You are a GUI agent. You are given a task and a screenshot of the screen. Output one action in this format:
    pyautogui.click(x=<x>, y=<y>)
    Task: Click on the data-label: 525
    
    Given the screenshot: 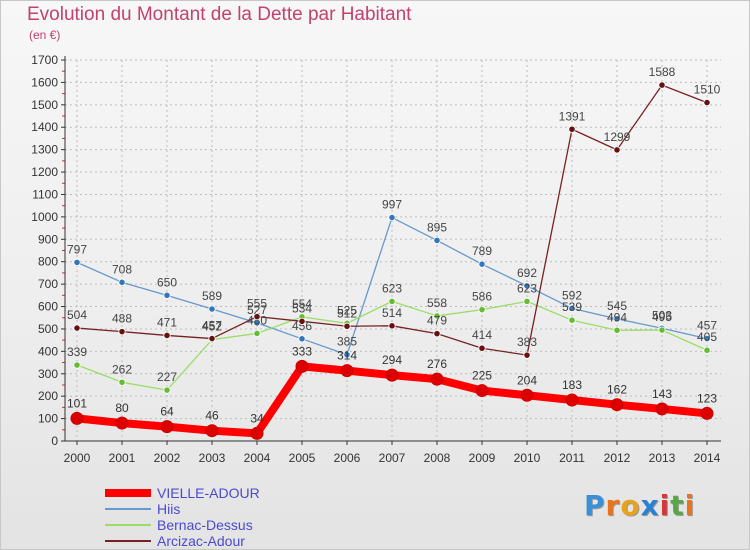 What is the action you would take?
    pyautogui.click(x=347, y=310)
    